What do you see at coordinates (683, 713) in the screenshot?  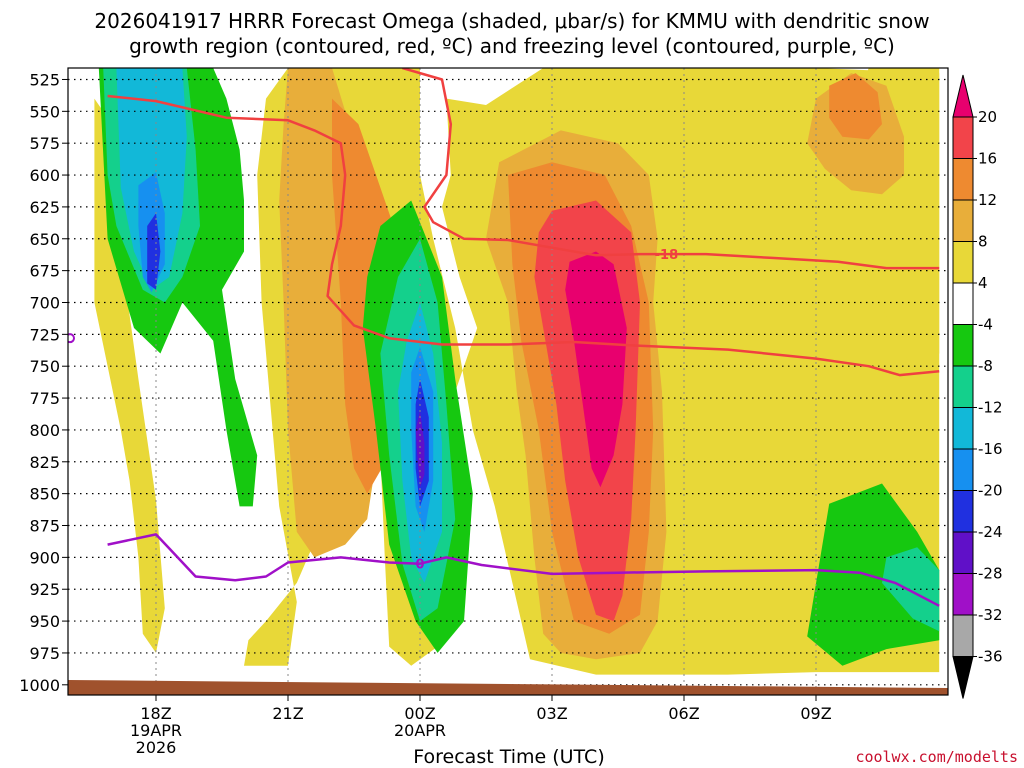 I see `xtick-label-30-0: 06Z` at bounding box center [683, 713].